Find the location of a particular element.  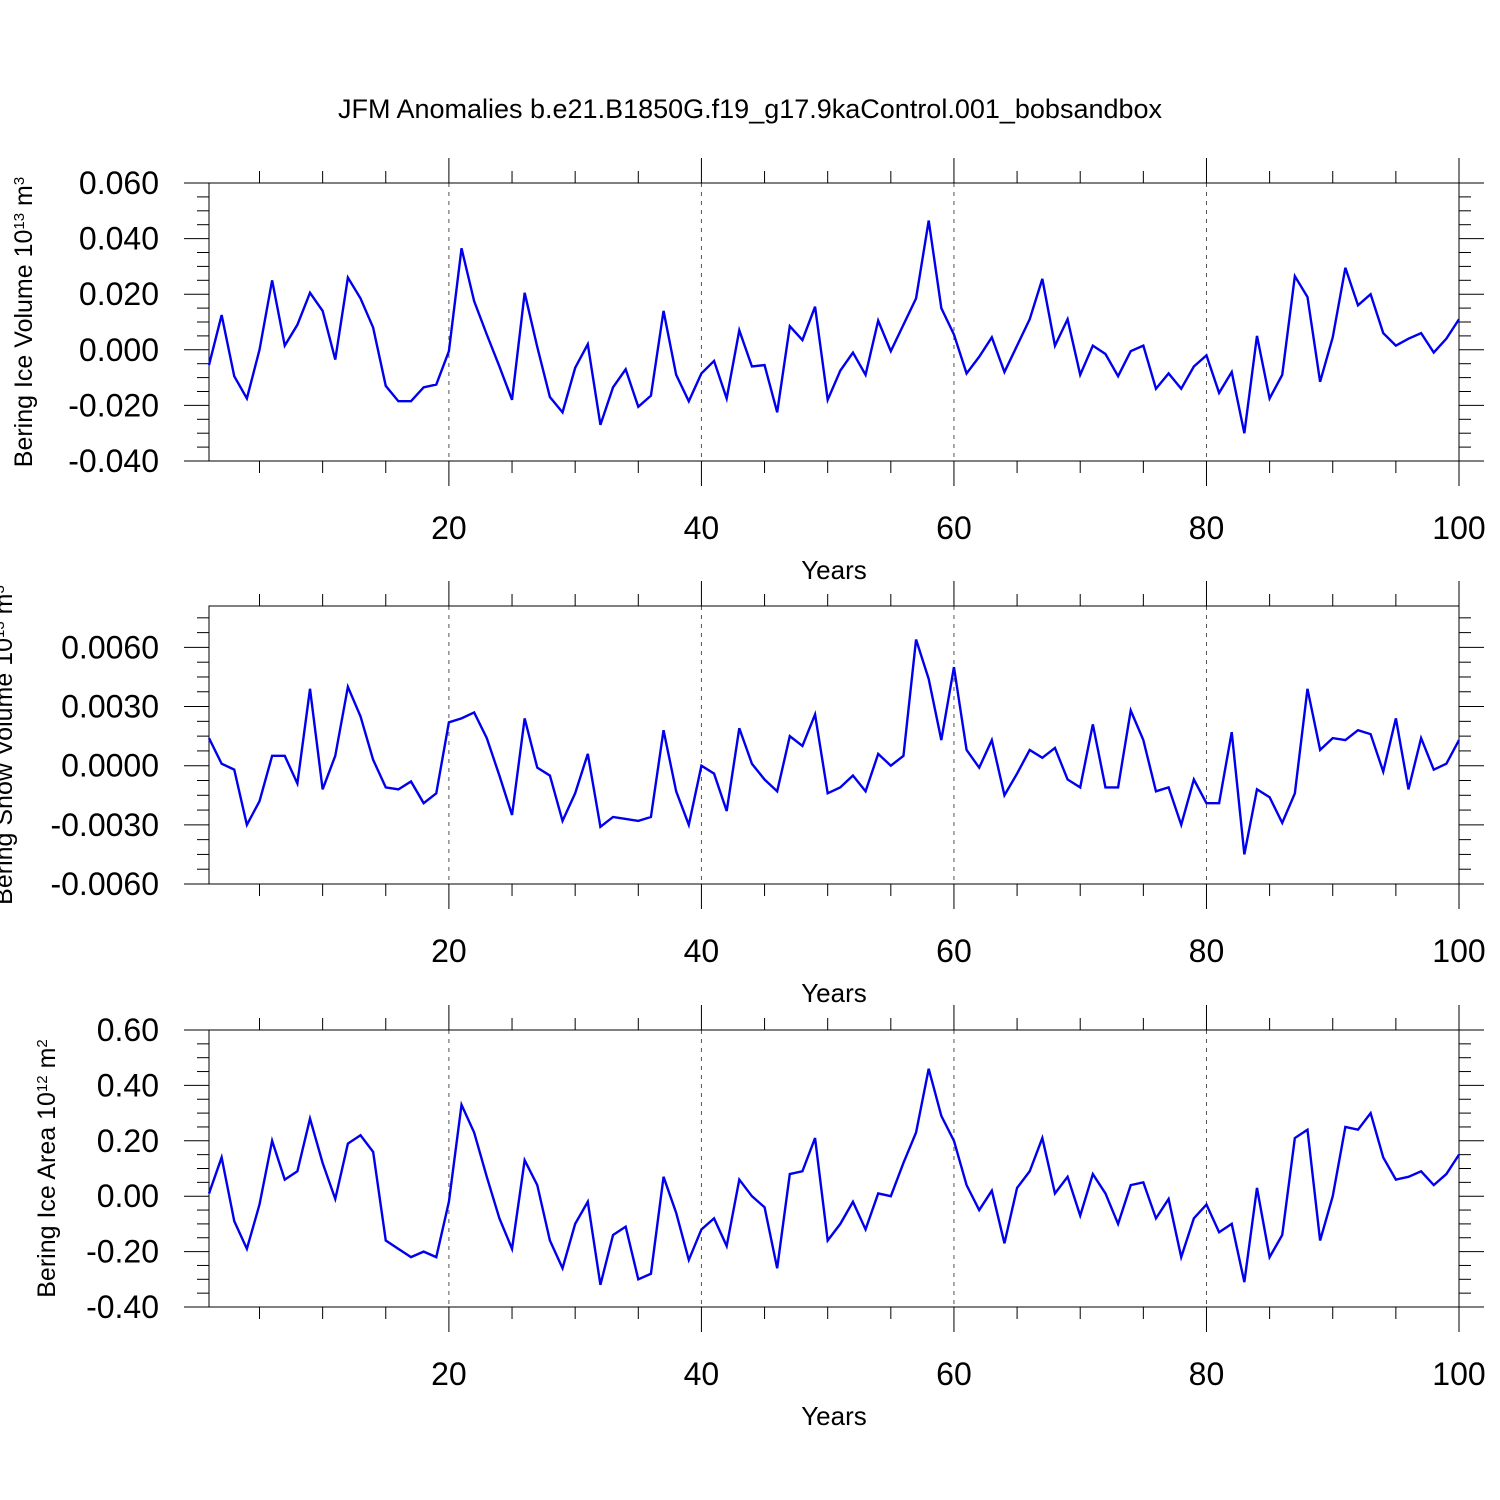

y-tick-label: 0.60 is located at coordinates (128, 1030).